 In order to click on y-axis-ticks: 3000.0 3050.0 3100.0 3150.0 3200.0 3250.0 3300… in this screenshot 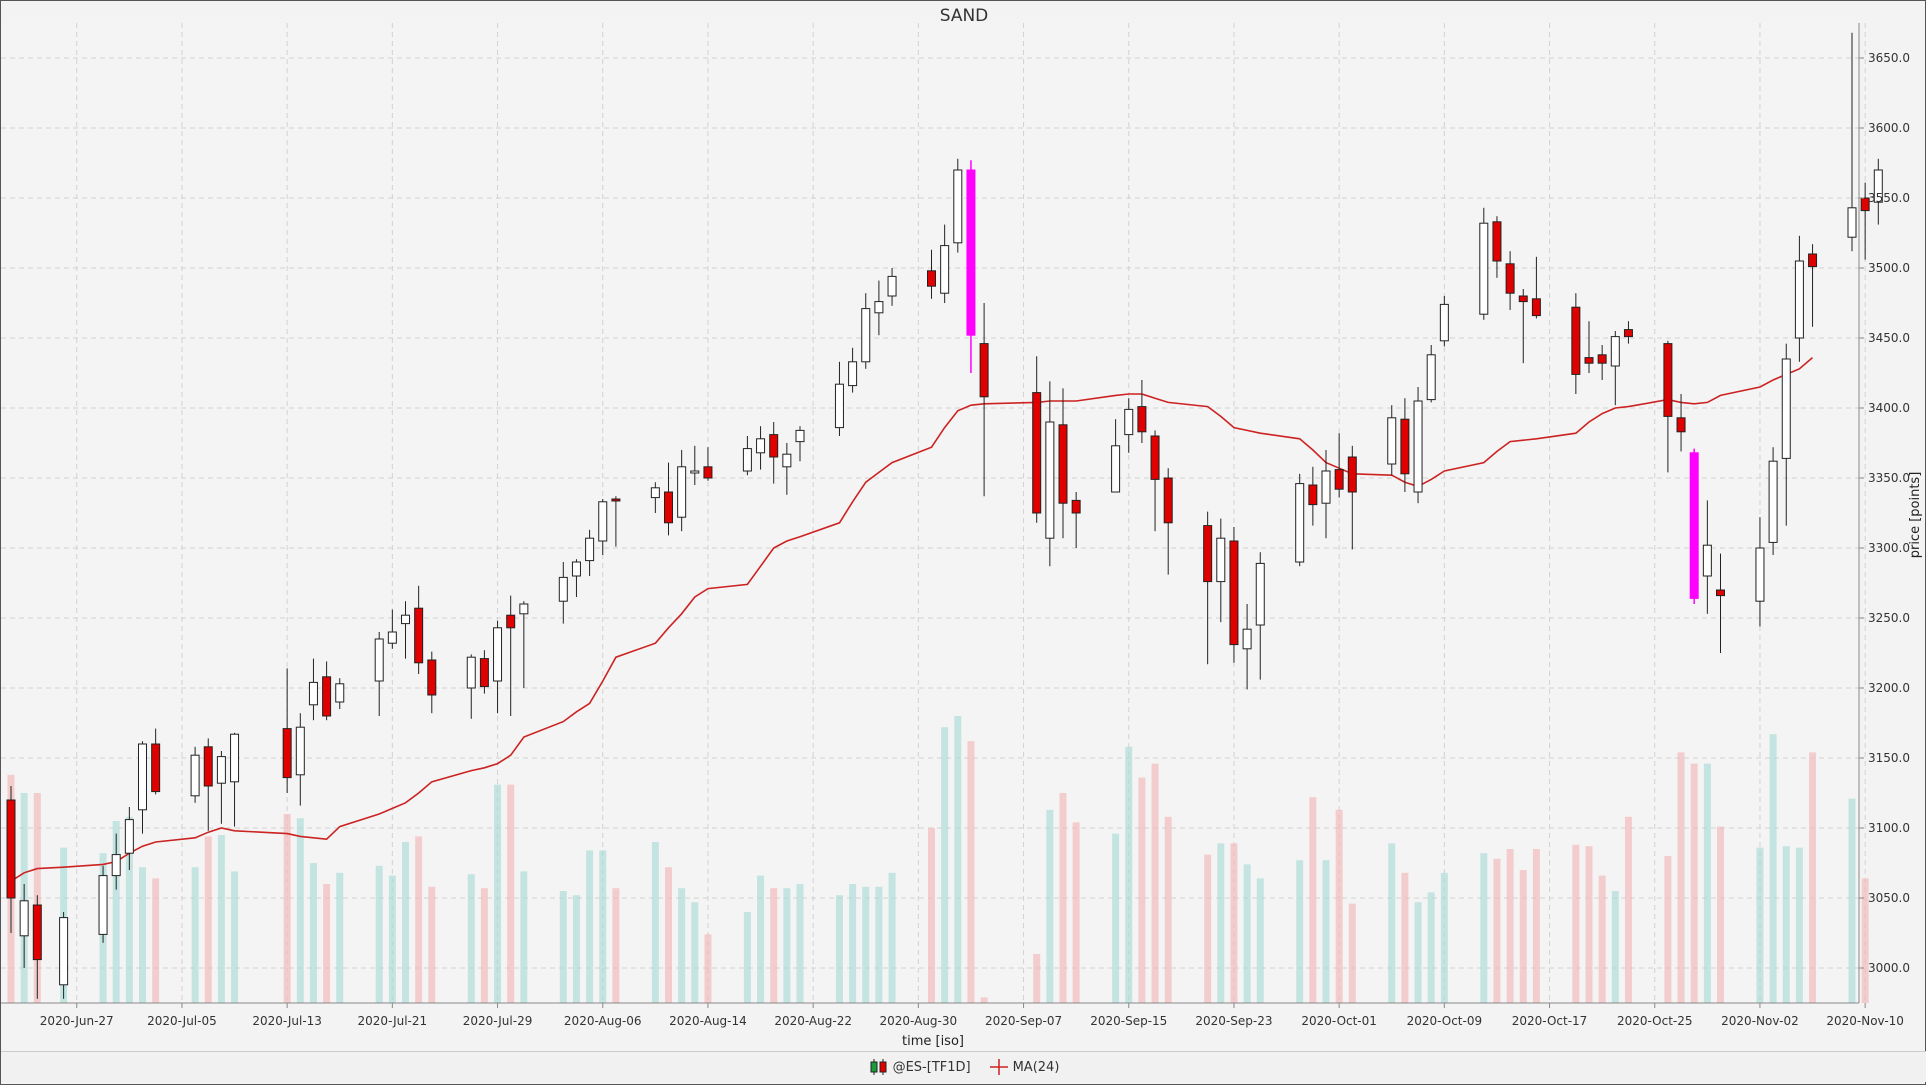, I will do `click(1884, 513)`.